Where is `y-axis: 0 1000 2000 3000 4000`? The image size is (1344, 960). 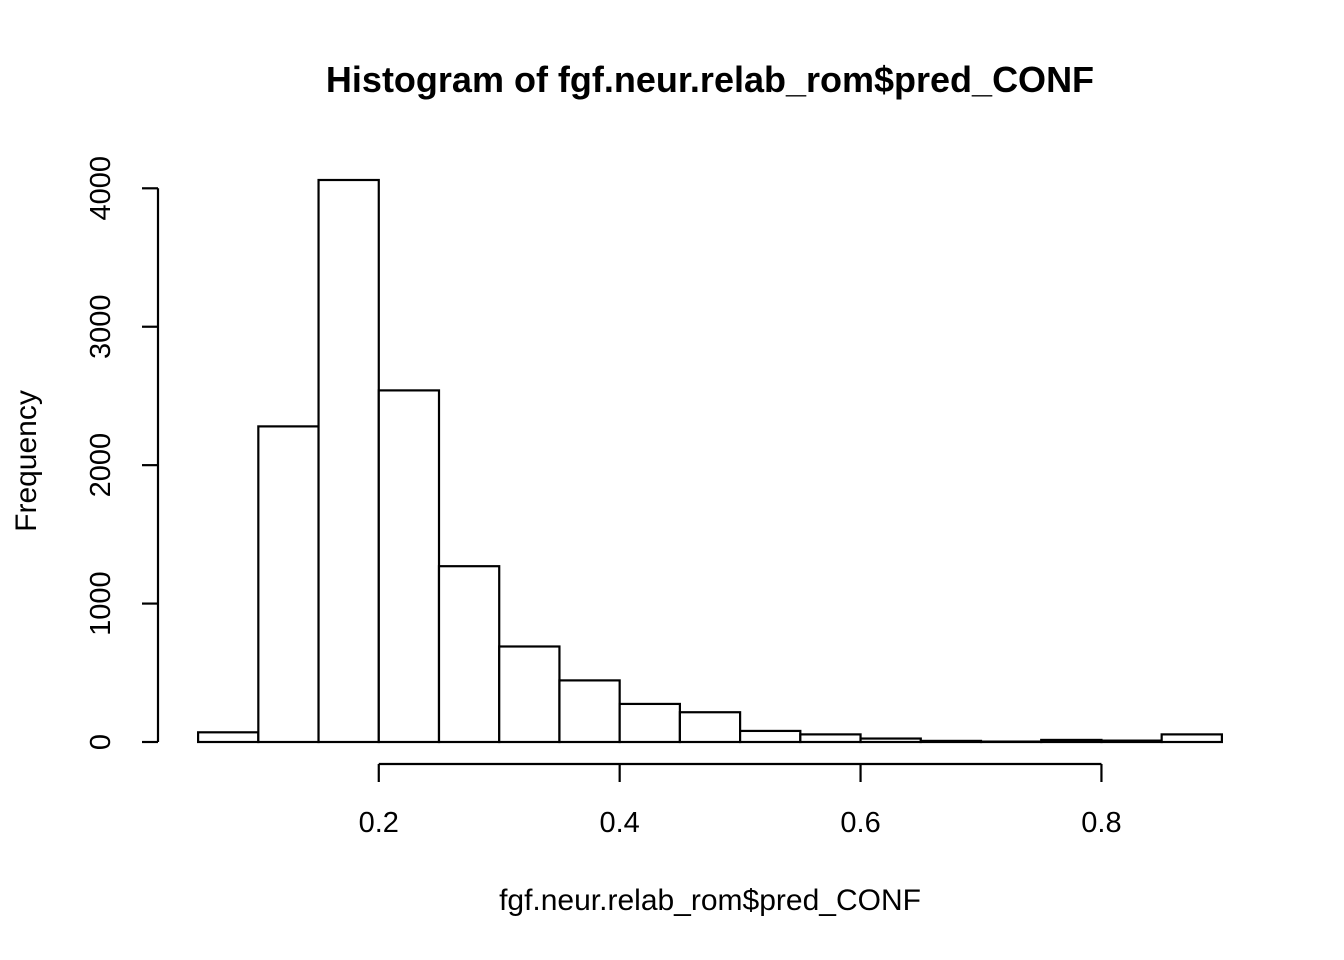
y-axis: 0 1000 2000 3000 4000 is located at coordinates (122, 453).